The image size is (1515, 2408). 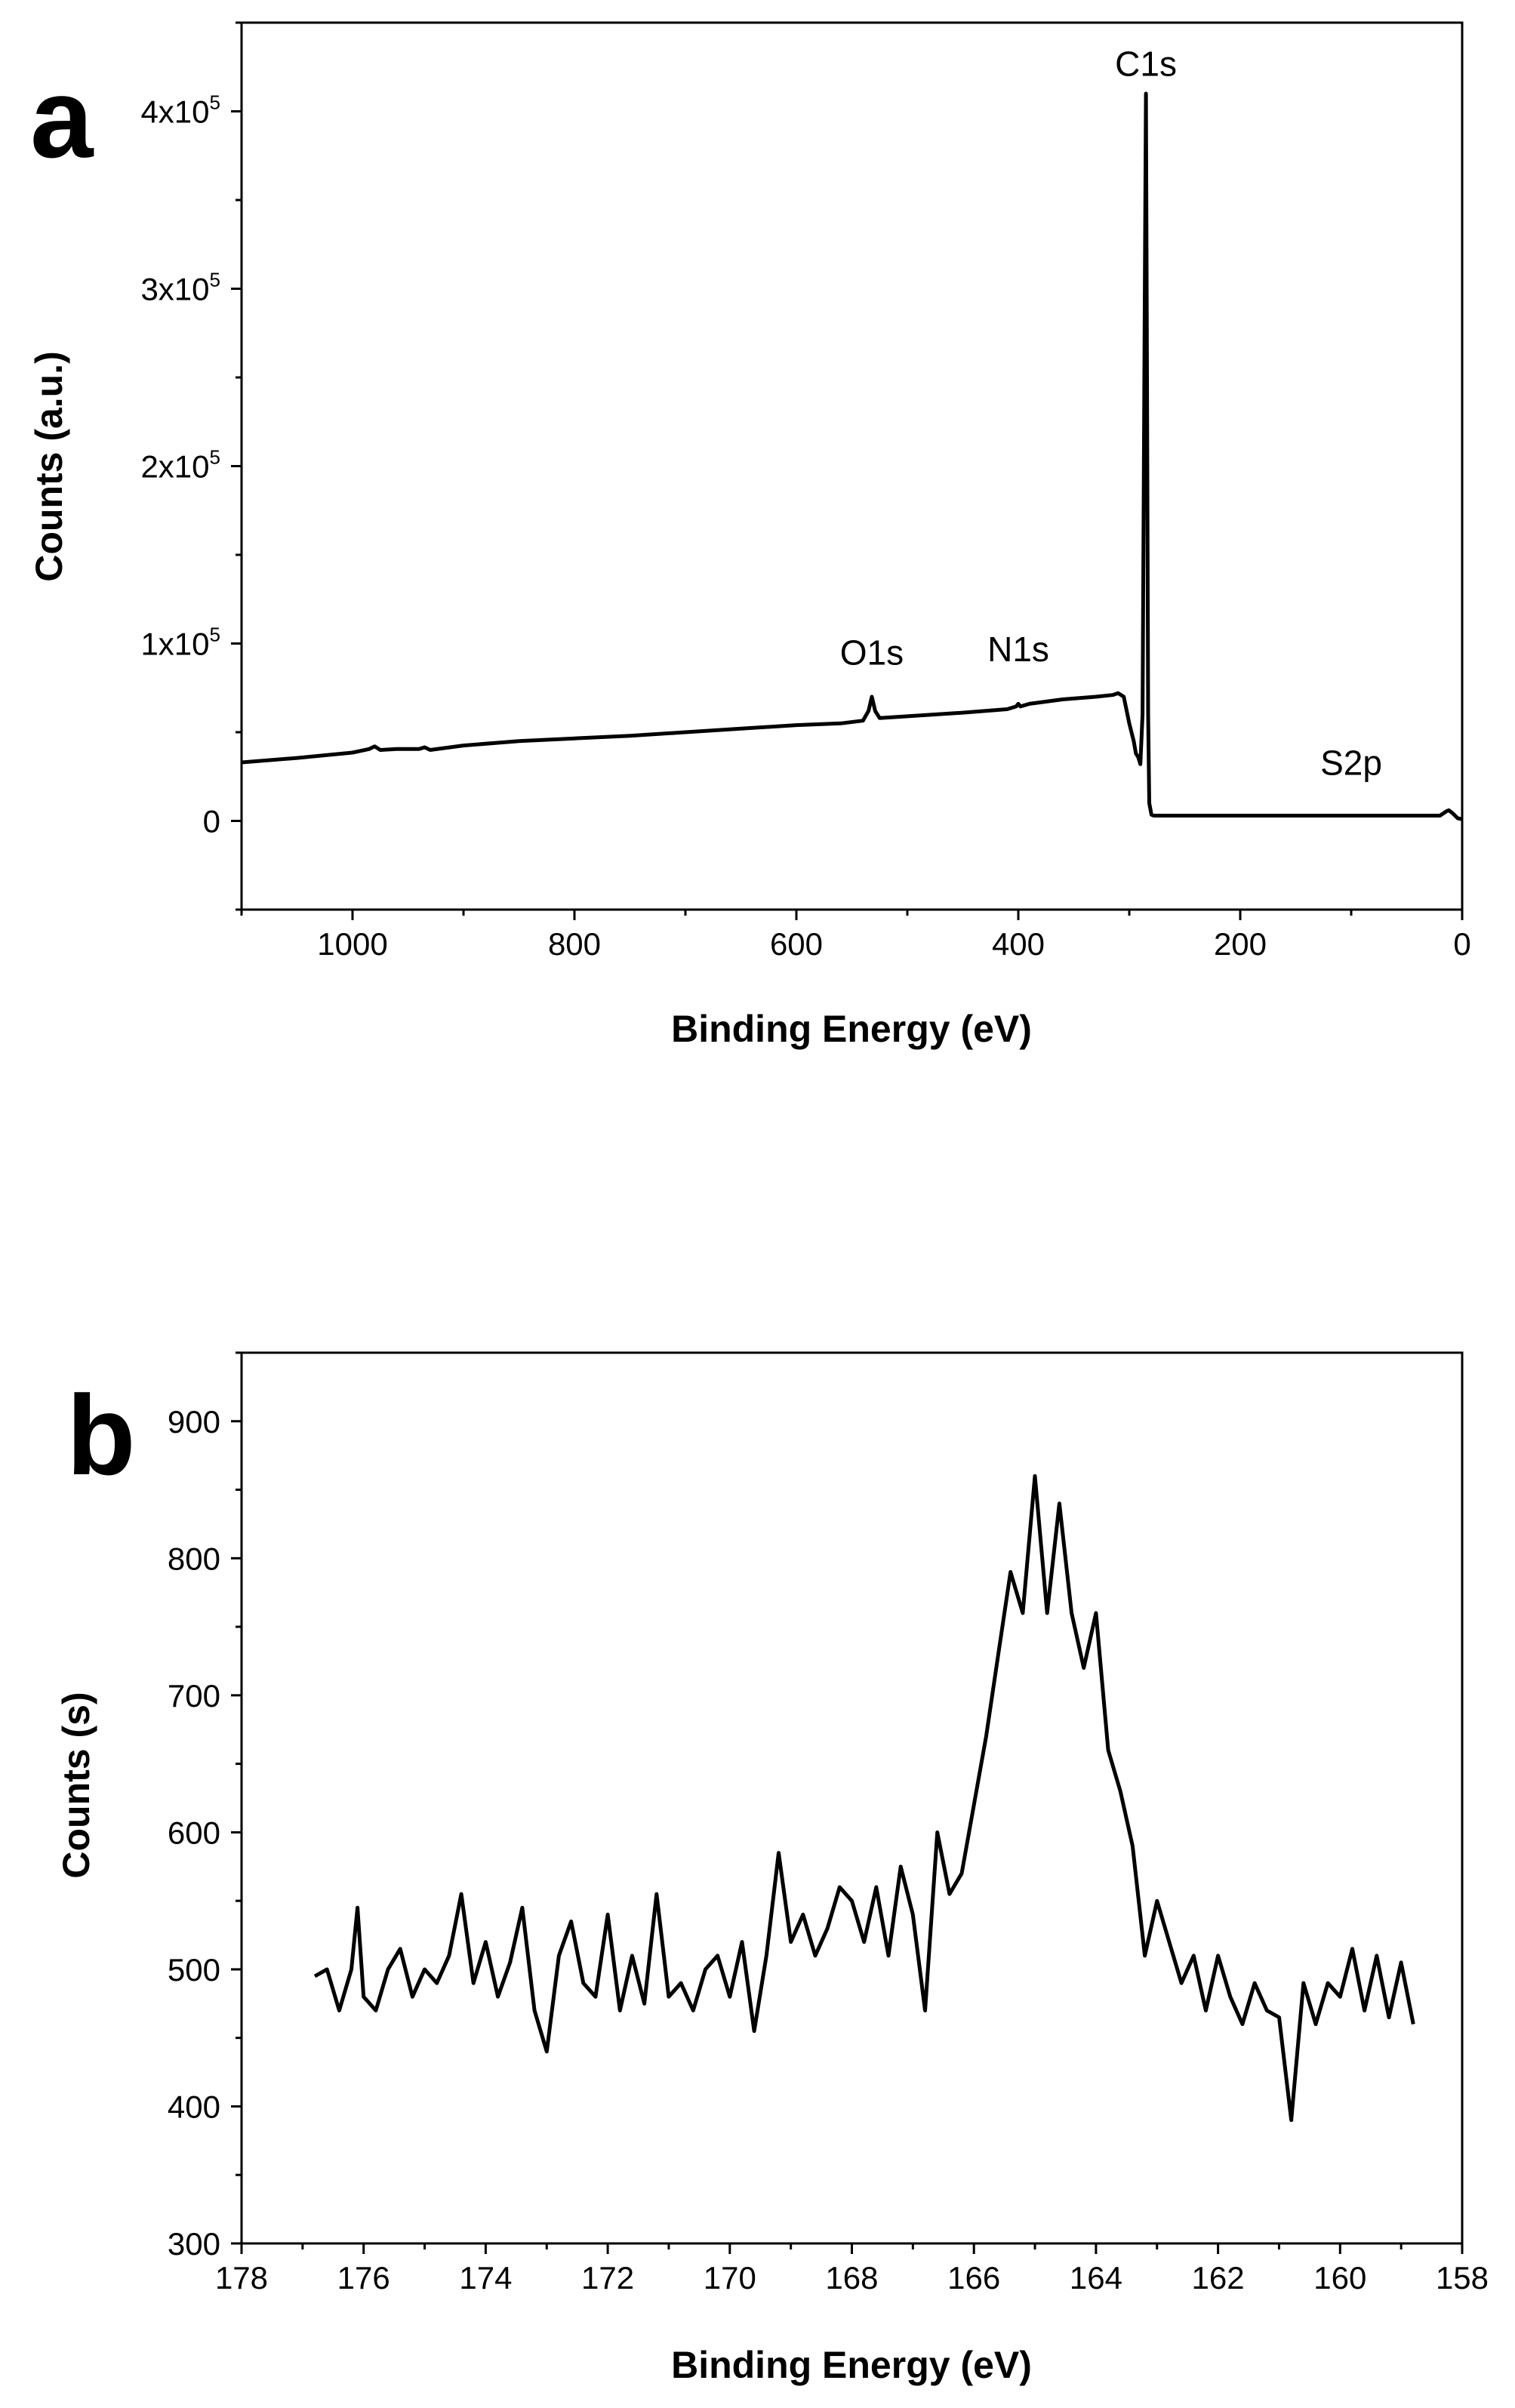 I want to click on y-axis-title-b: Counts (s), so click(x=76, y=1785).